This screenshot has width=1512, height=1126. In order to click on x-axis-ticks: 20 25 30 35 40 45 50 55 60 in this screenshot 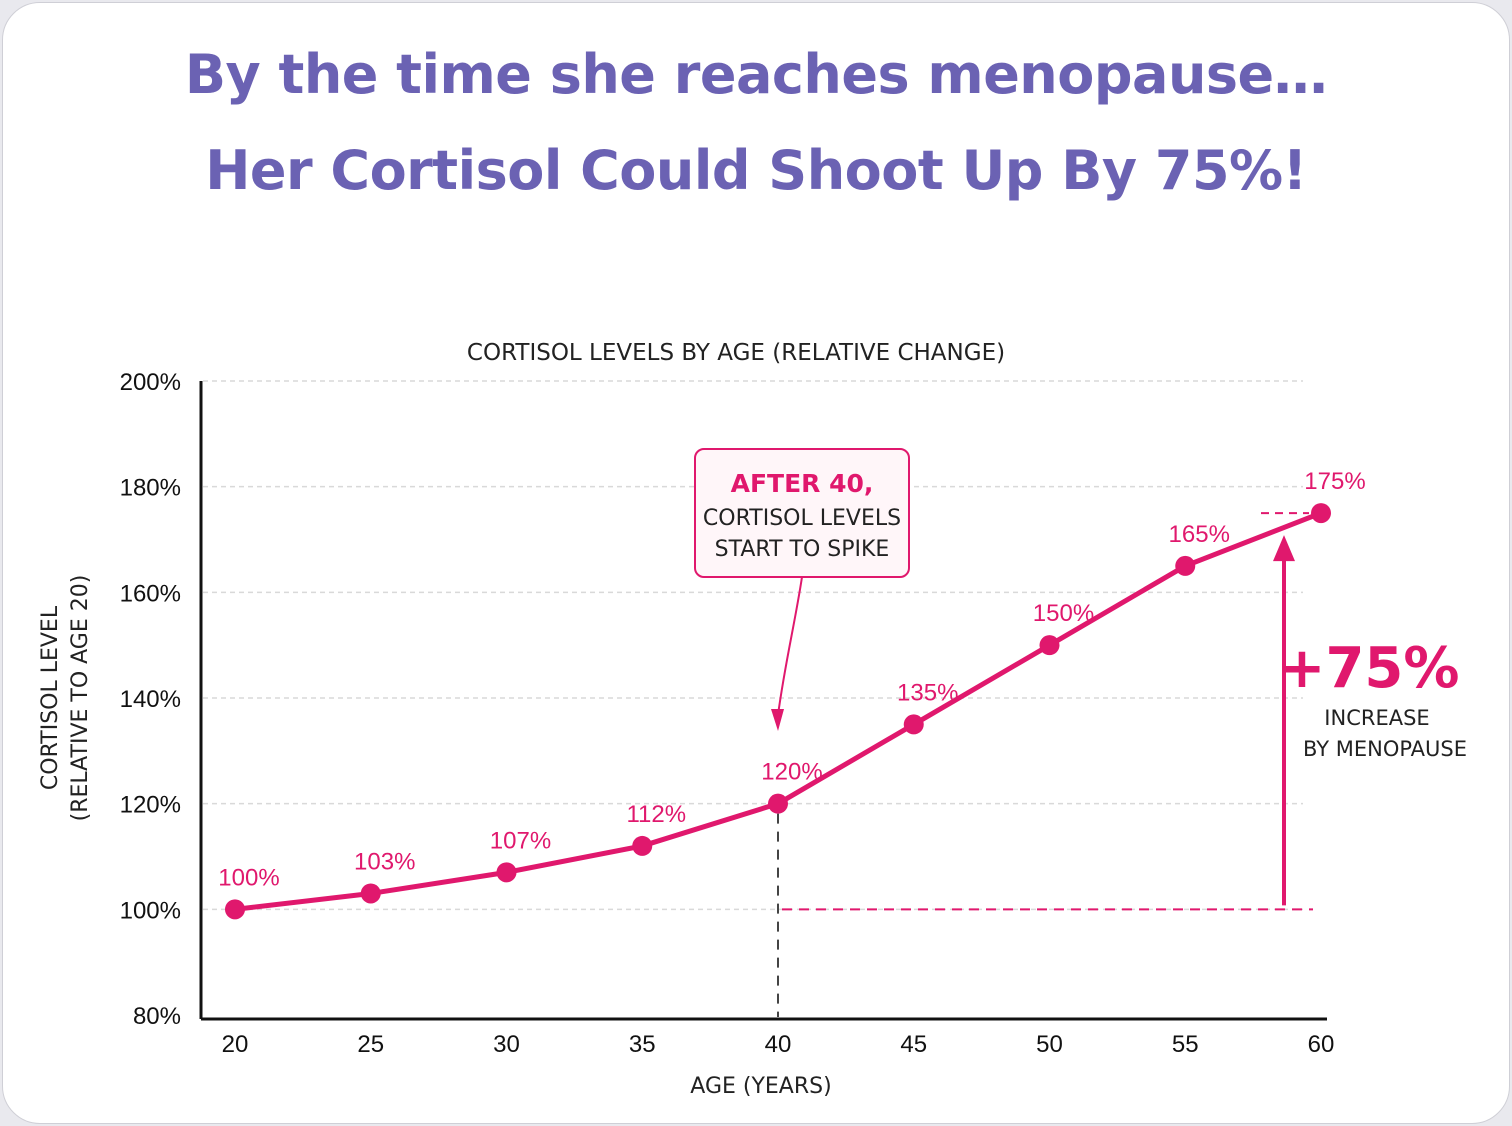, I will do `click(778, 1044)`.